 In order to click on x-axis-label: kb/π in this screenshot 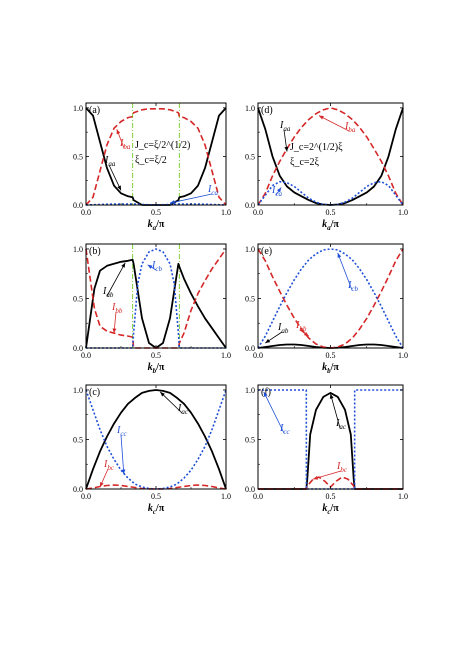, I will do `click(330, 368)`.